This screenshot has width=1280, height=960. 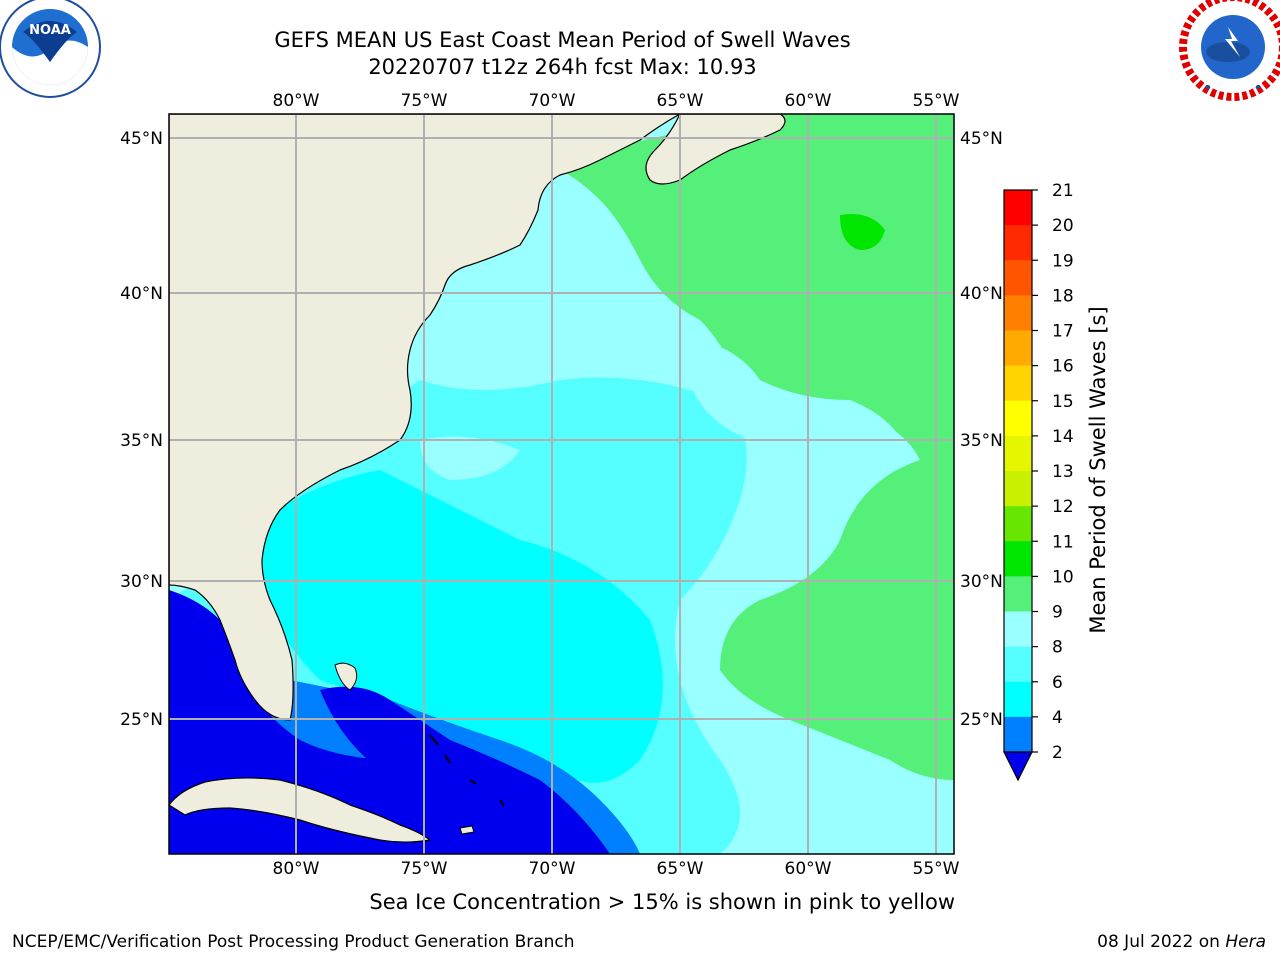 What do you see at coordinates (1245, 942) in the screenshot?
I see `host-name: Hera` at bounding box center [1245, 942].